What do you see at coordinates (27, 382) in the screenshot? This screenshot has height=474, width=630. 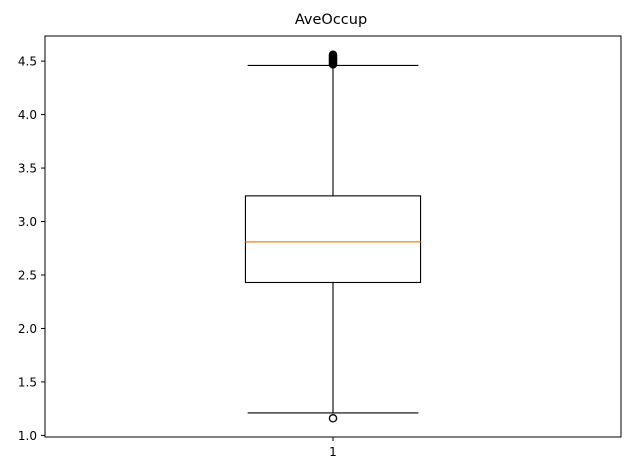 I see `y-tick-label: 1.5` at bounding box center [27, 382].